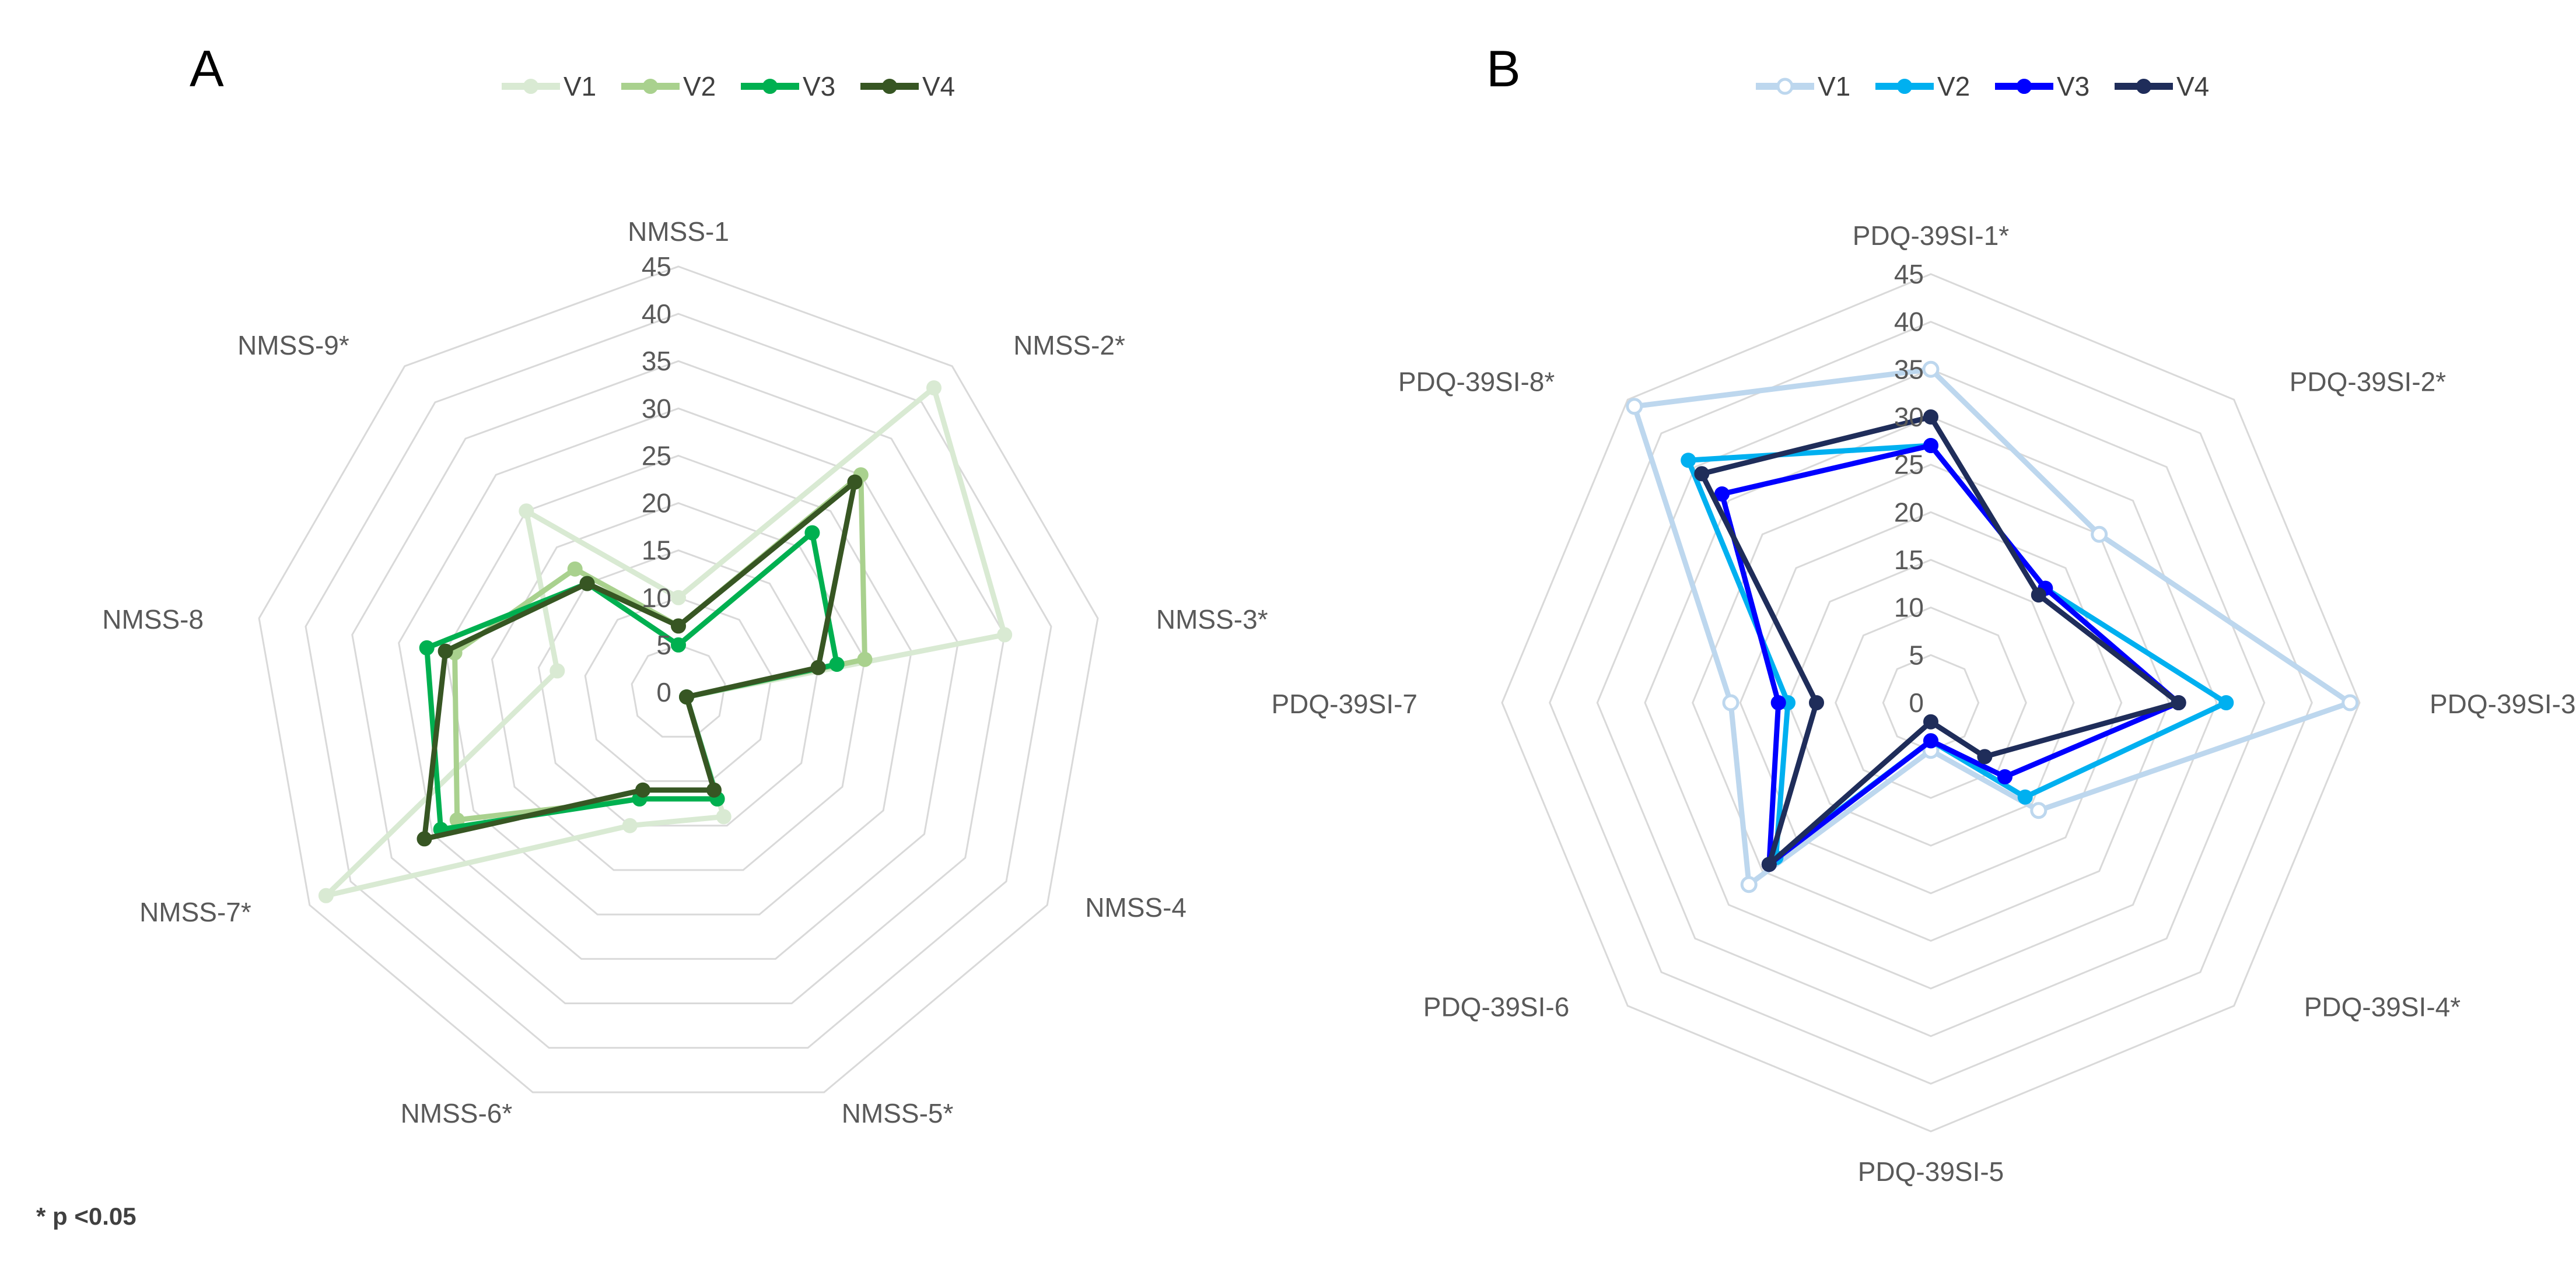 The height and width of the screenshot is (1269, 2576). What do you see at coordinates (1476, 381) in the screenshot?
I see `axis-label: PDQ-39SI-8*` at bounding box center [1476, 381].